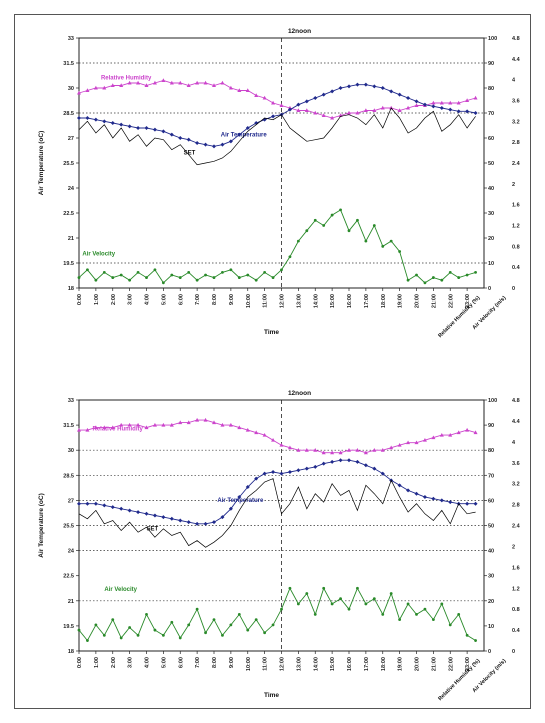  What do you see at coordinates (516, 527) in the screenshot?
I see `y3-tick-label: 2.4` at bounding box center [516, 527].